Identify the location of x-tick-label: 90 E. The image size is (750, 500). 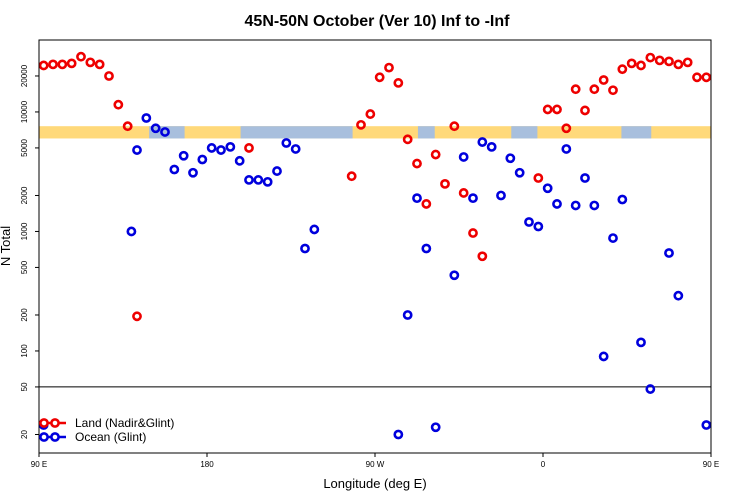
(711, 464).